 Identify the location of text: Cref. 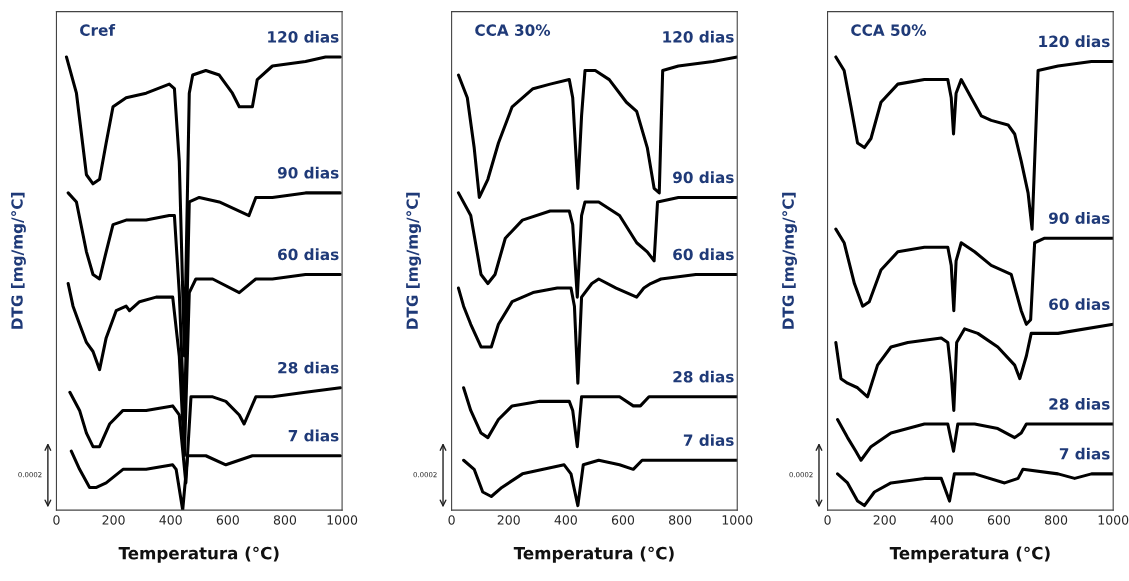
(98, 30).